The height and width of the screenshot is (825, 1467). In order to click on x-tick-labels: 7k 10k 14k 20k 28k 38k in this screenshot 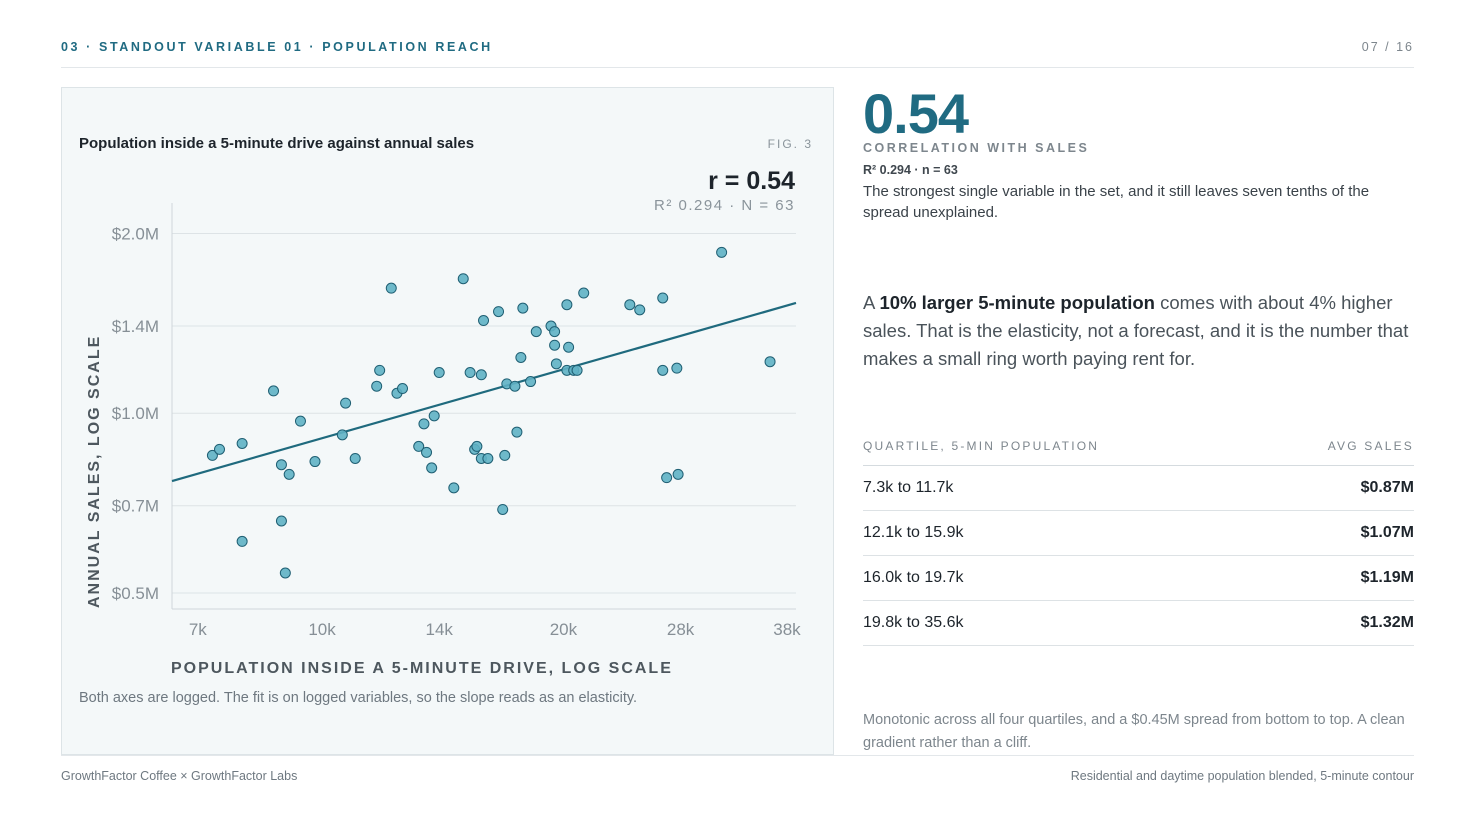, I will do `click(495, 629)`.